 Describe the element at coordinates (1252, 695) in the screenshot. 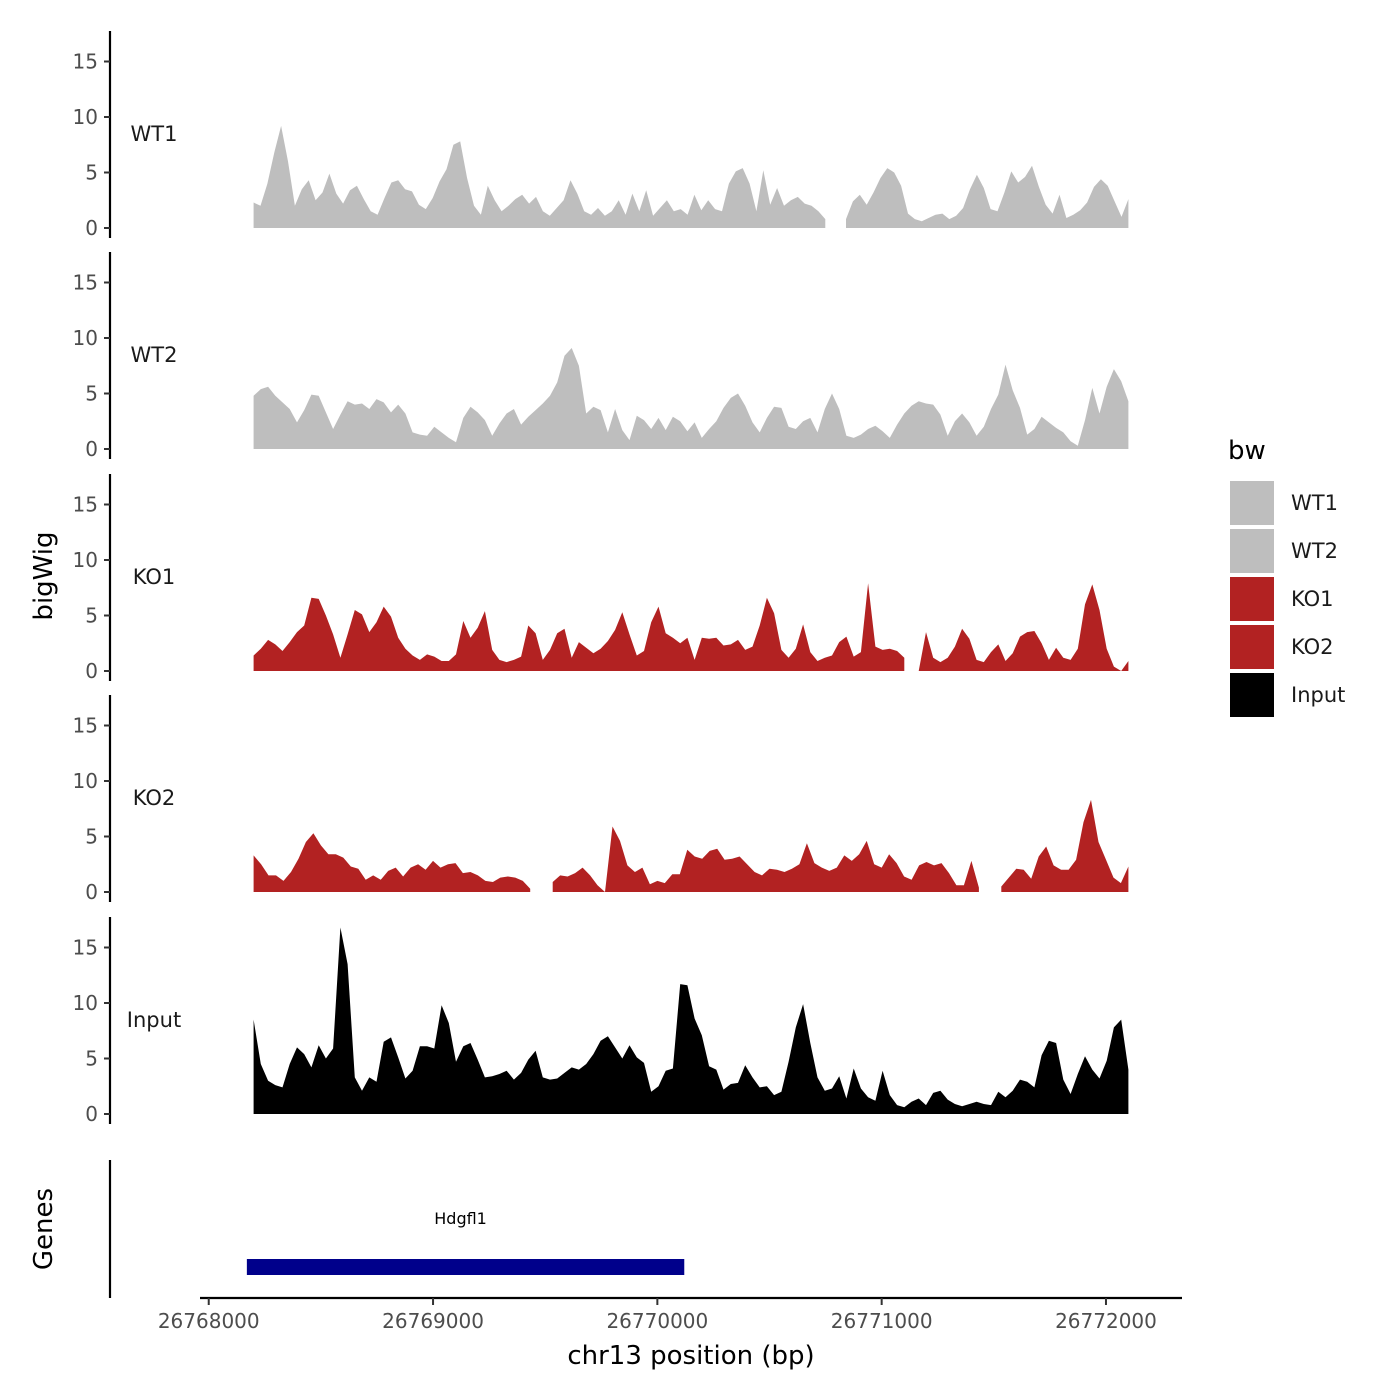

I see `legend-swatch-input` at that location.